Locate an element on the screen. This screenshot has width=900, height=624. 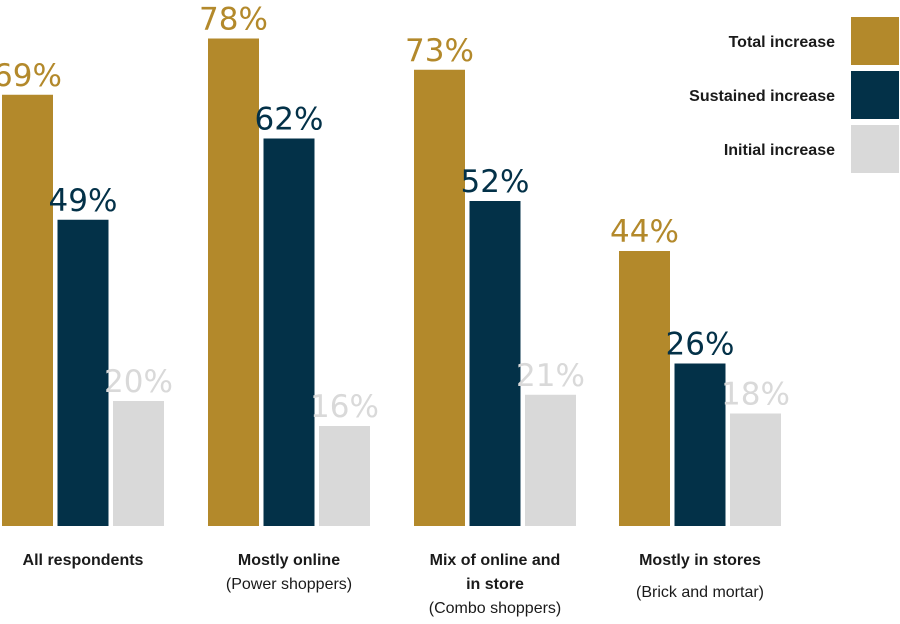
data-label: 20% is located at coordinates (138, 382).